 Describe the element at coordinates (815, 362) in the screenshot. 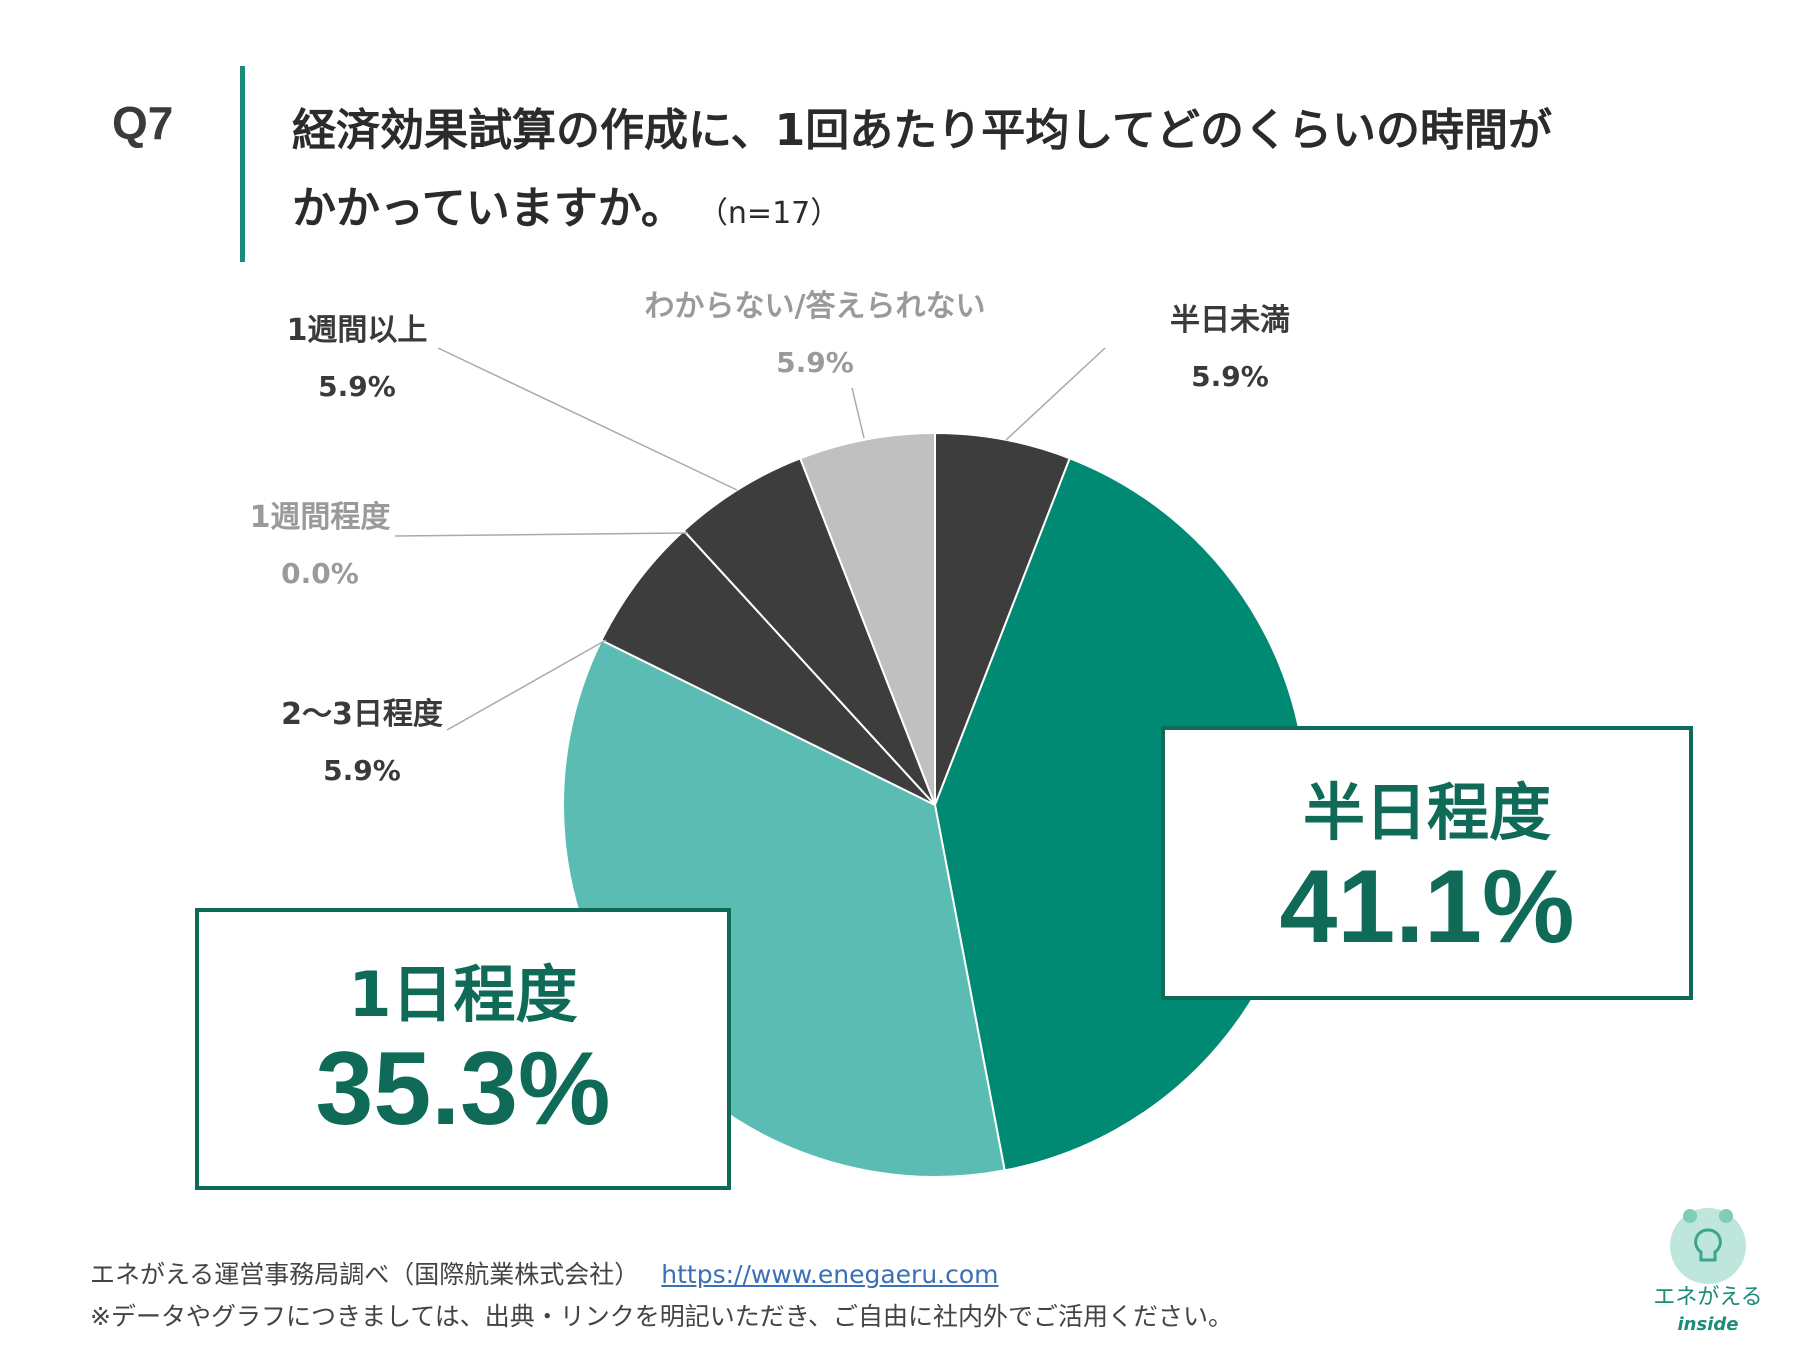

I see `slice-value-unknown: 5.9%` at that location.